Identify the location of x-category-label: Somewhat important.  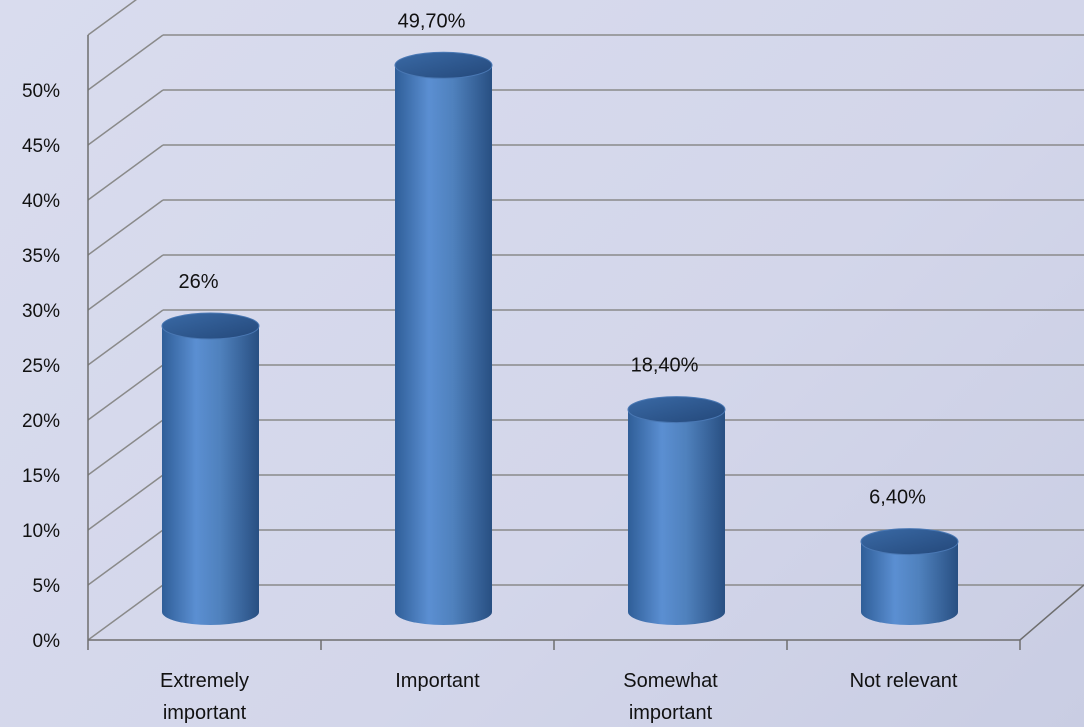
(670, 697).